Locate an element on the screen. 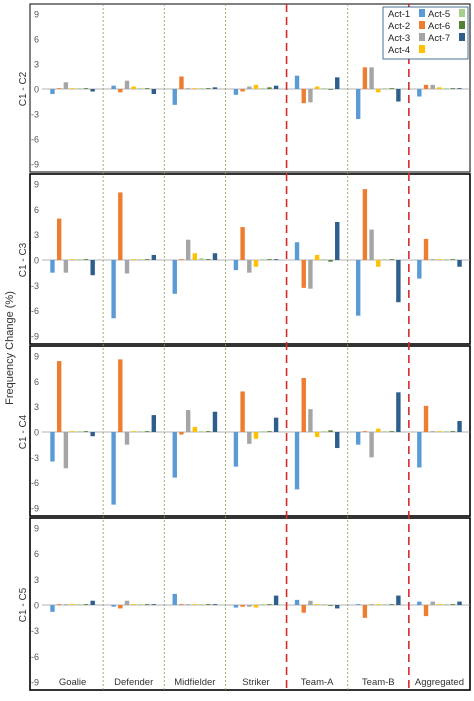 Image resolution: width=474 pixels, height=701 pixels. legend-label: Act-3 is located at coordinates (399, 38).